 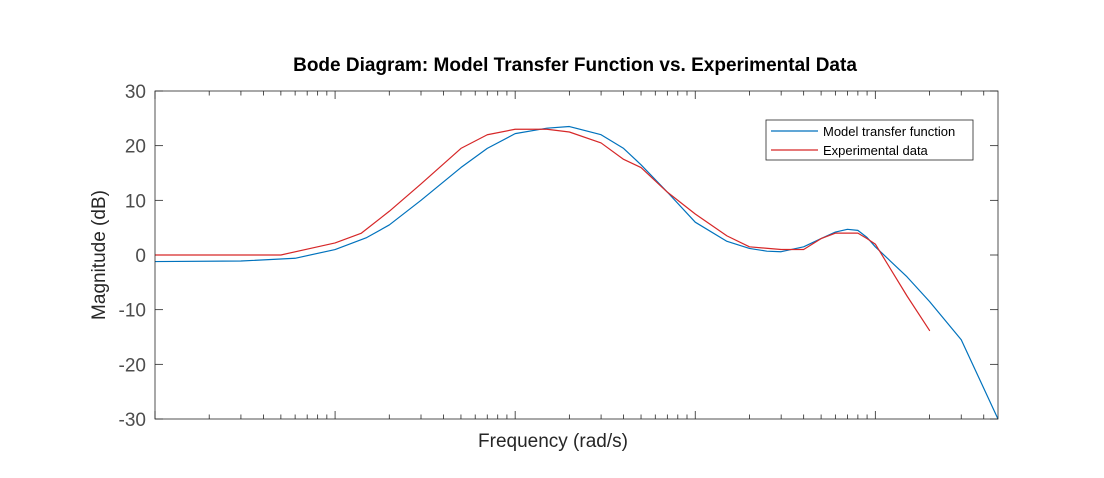 I want to click on x-axis-label: Frequency (rad/s), so click(x=553, y=441).